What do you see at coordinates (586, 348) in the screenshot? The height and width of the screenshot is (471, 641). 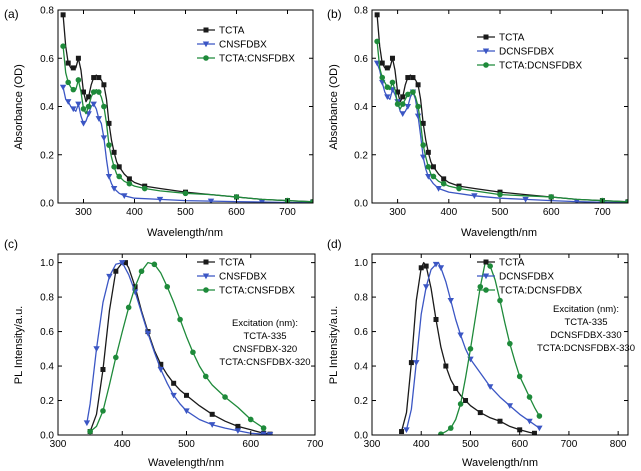 I see `note-line: TCTA:DCNSFDBX-330` at bounding box center [586, 348].